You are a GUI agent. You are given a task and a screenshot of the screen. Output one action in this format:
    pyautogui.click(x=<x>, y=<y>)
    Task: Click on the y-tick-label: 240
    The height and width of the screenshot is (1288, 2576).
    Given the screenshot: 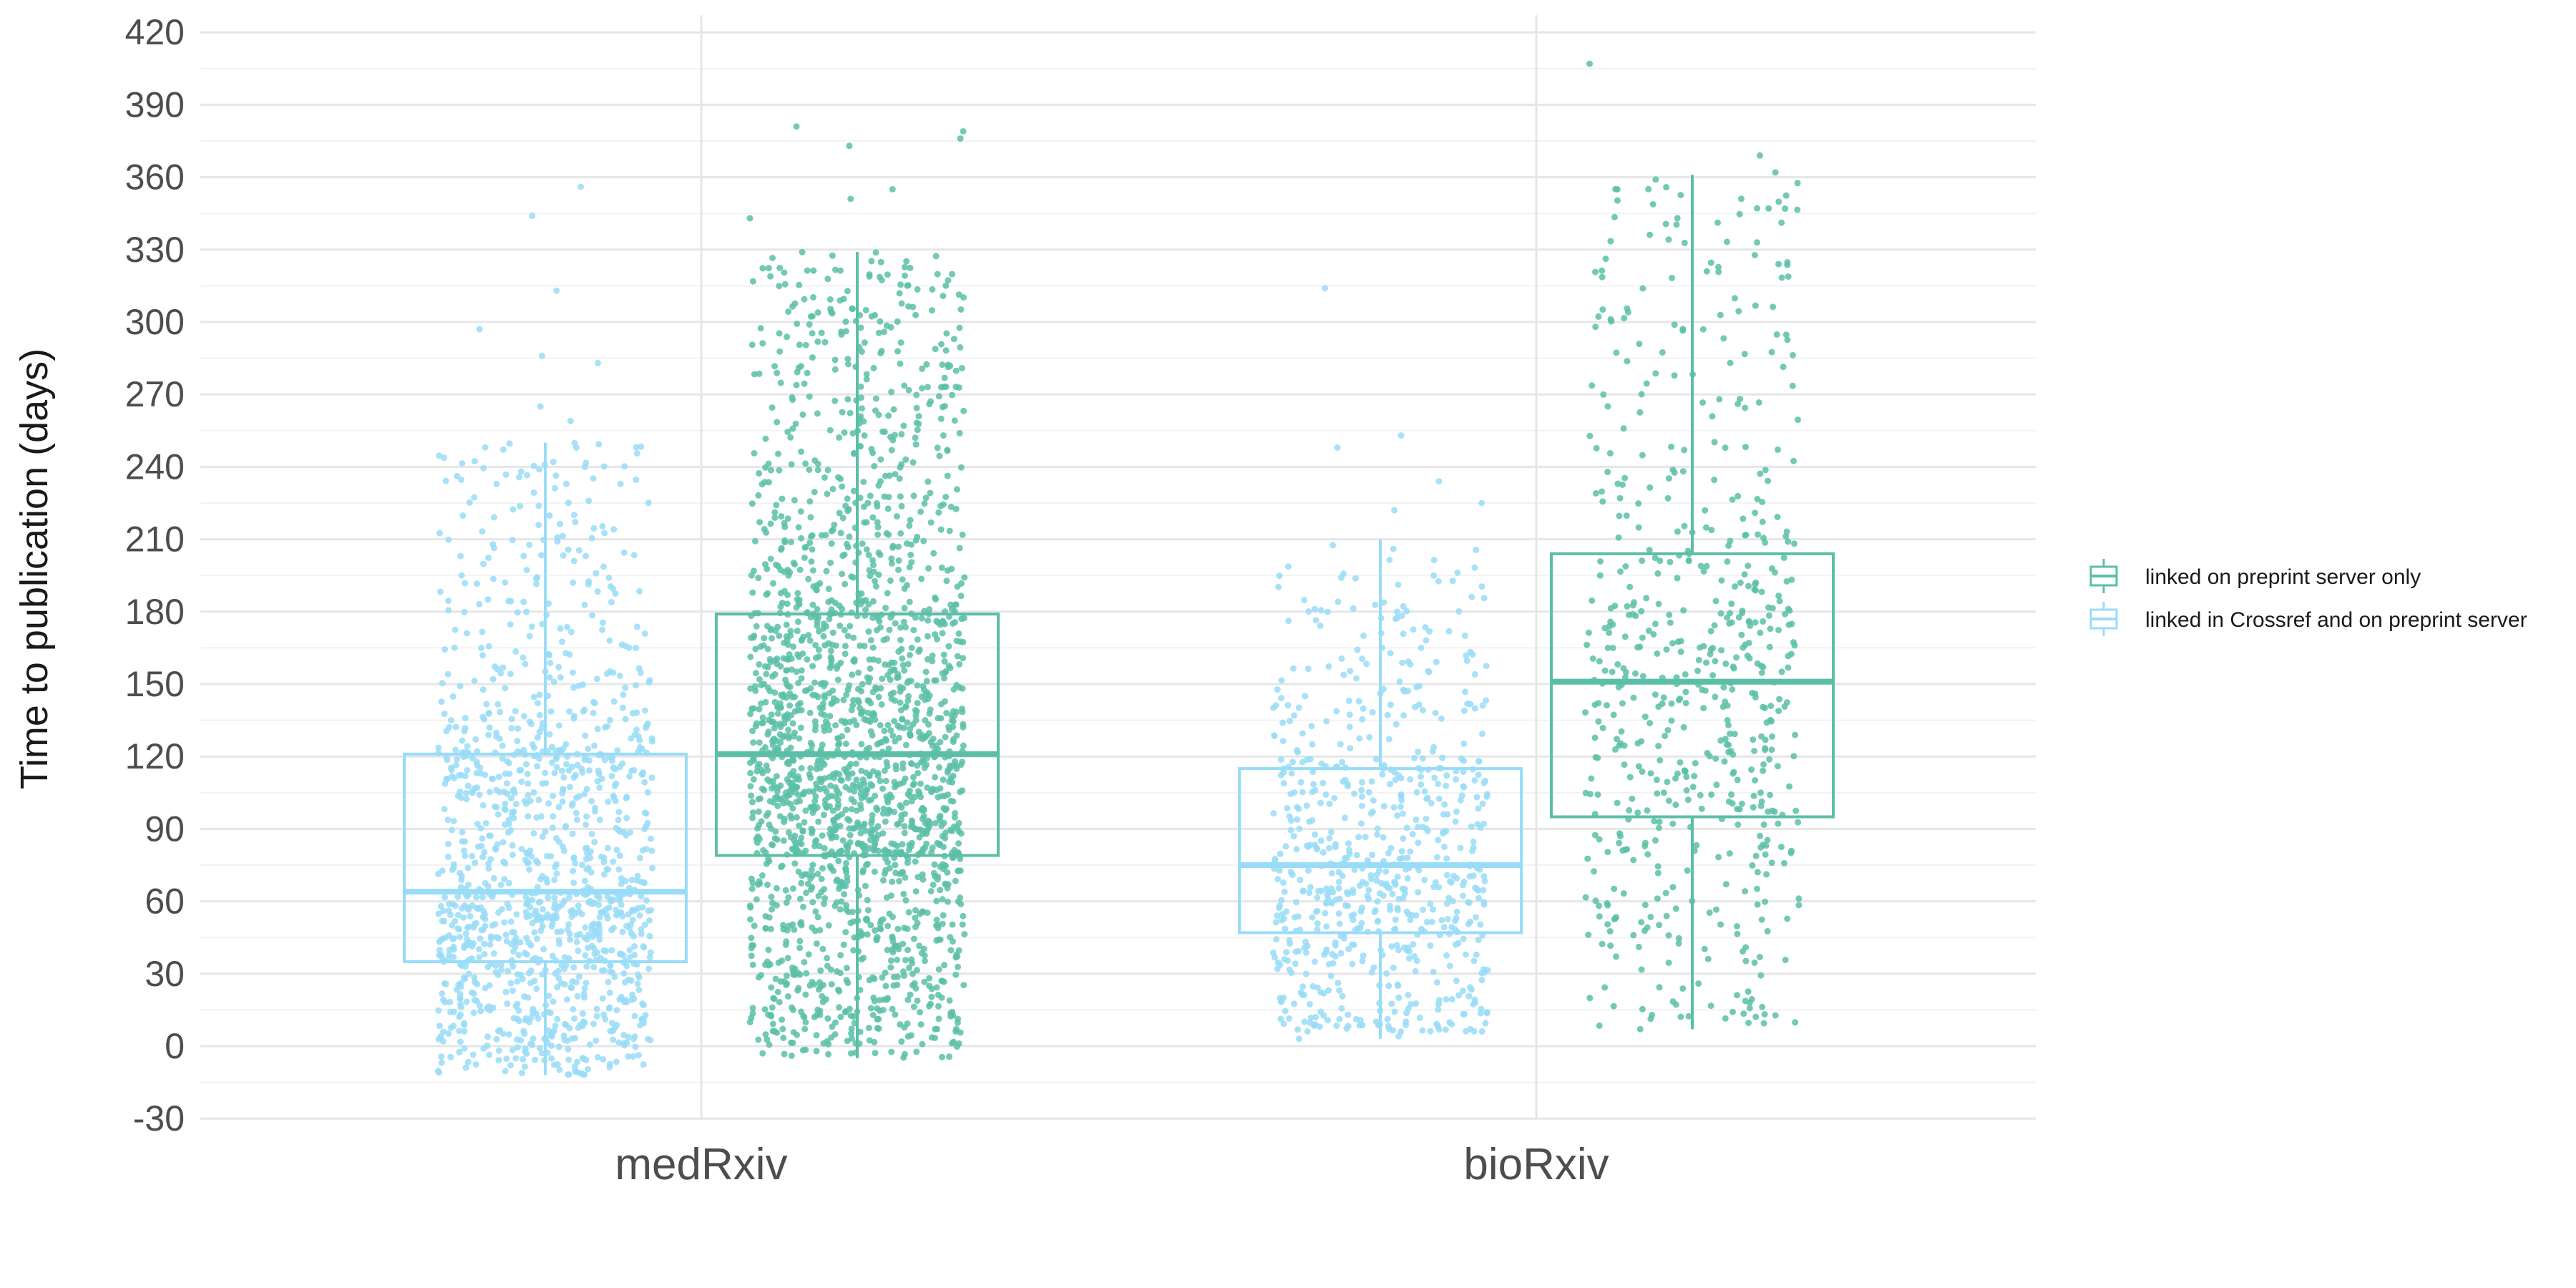 What is the action you would take?
    pyautogui.click(x=155, y=467)
    